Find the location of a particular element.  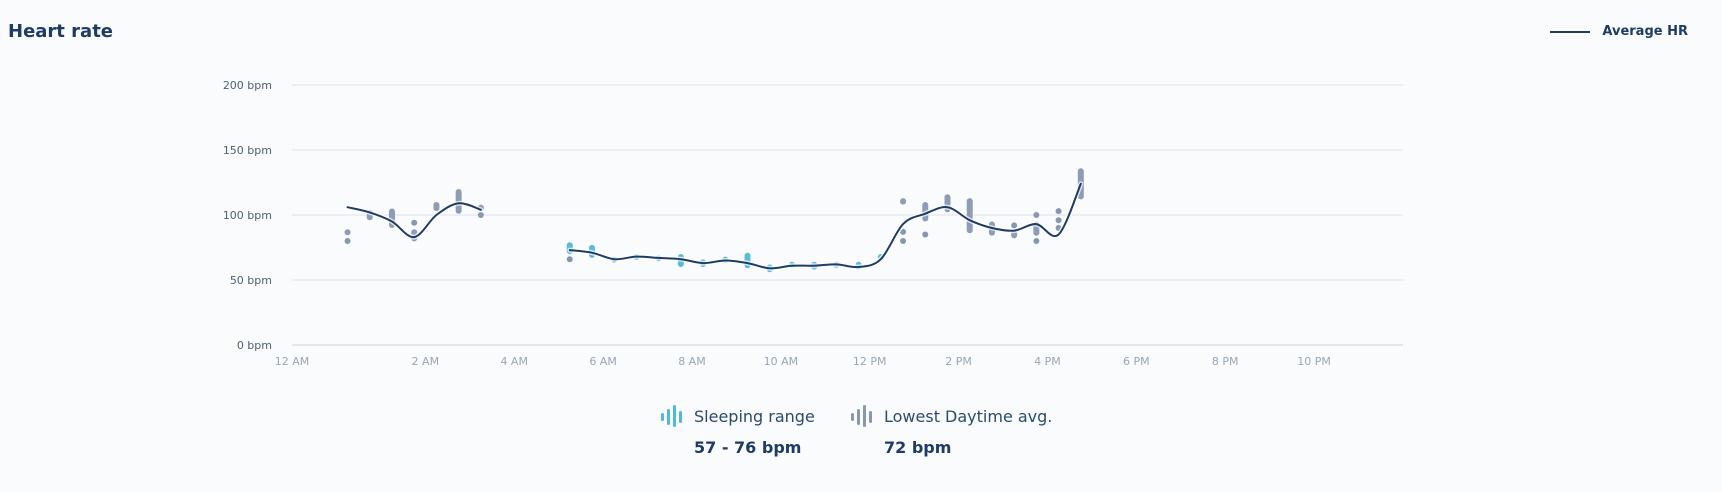

page-title: Heart rate is located at coordinates (61, 31).